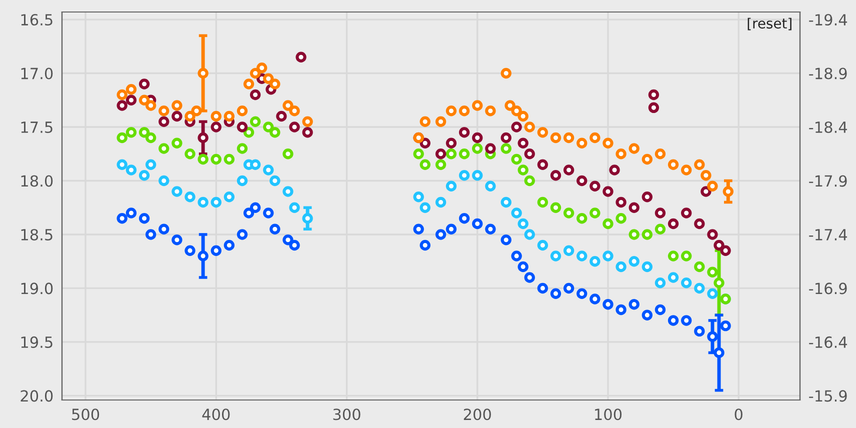 This screenshot has width=856, height=428. What do you see at coordinates (770, 24) in the screenshot?
I see `annotation: [reset]` at bounding box center [770, 24].